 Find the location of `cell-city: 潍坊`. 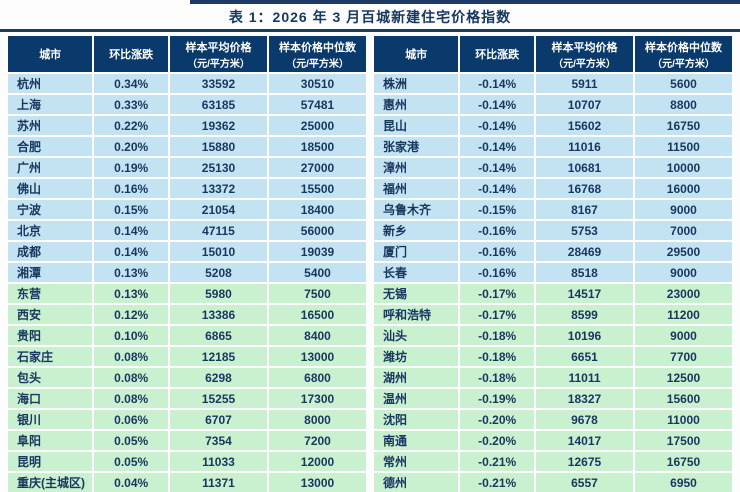

cell-city: 潍坊 is located at coordinates (416, 356).